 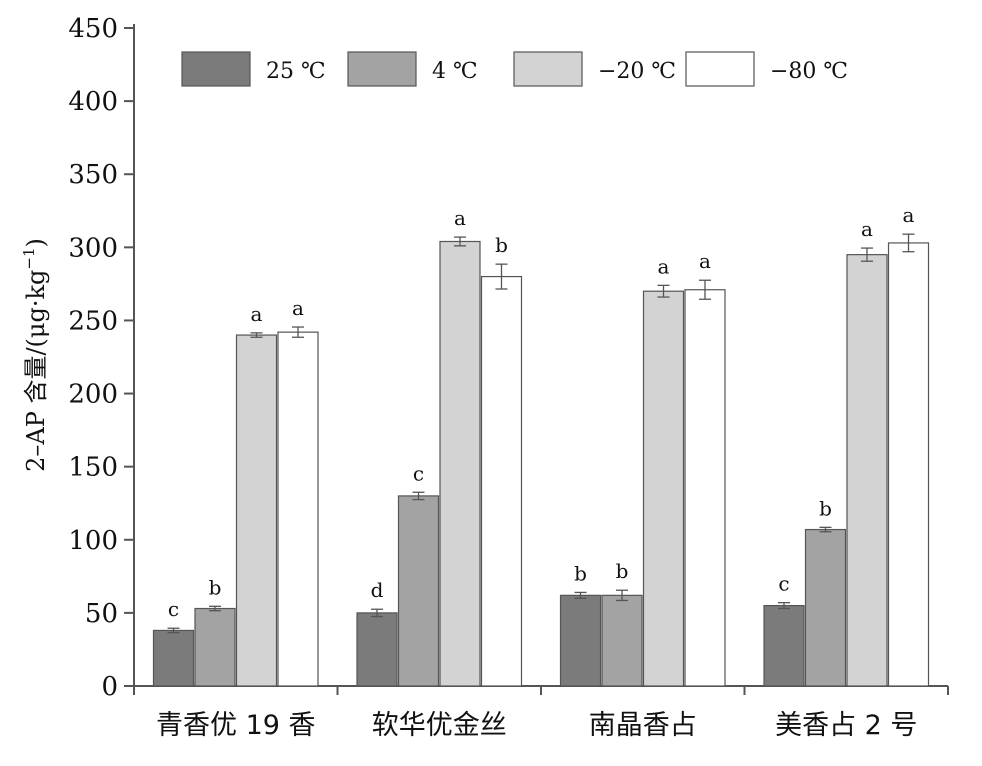 I want to click on significance-label: d, so click(x=377, y=590).